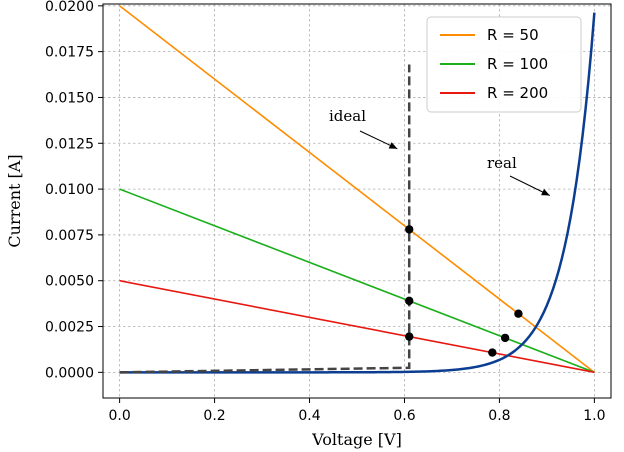 The width and height of the screenshot is (624, 452). What do you see at coordinates (214, 416) in the screenshot?
I see `x-tick-label: 0.2` at bounding box center [214, 416].